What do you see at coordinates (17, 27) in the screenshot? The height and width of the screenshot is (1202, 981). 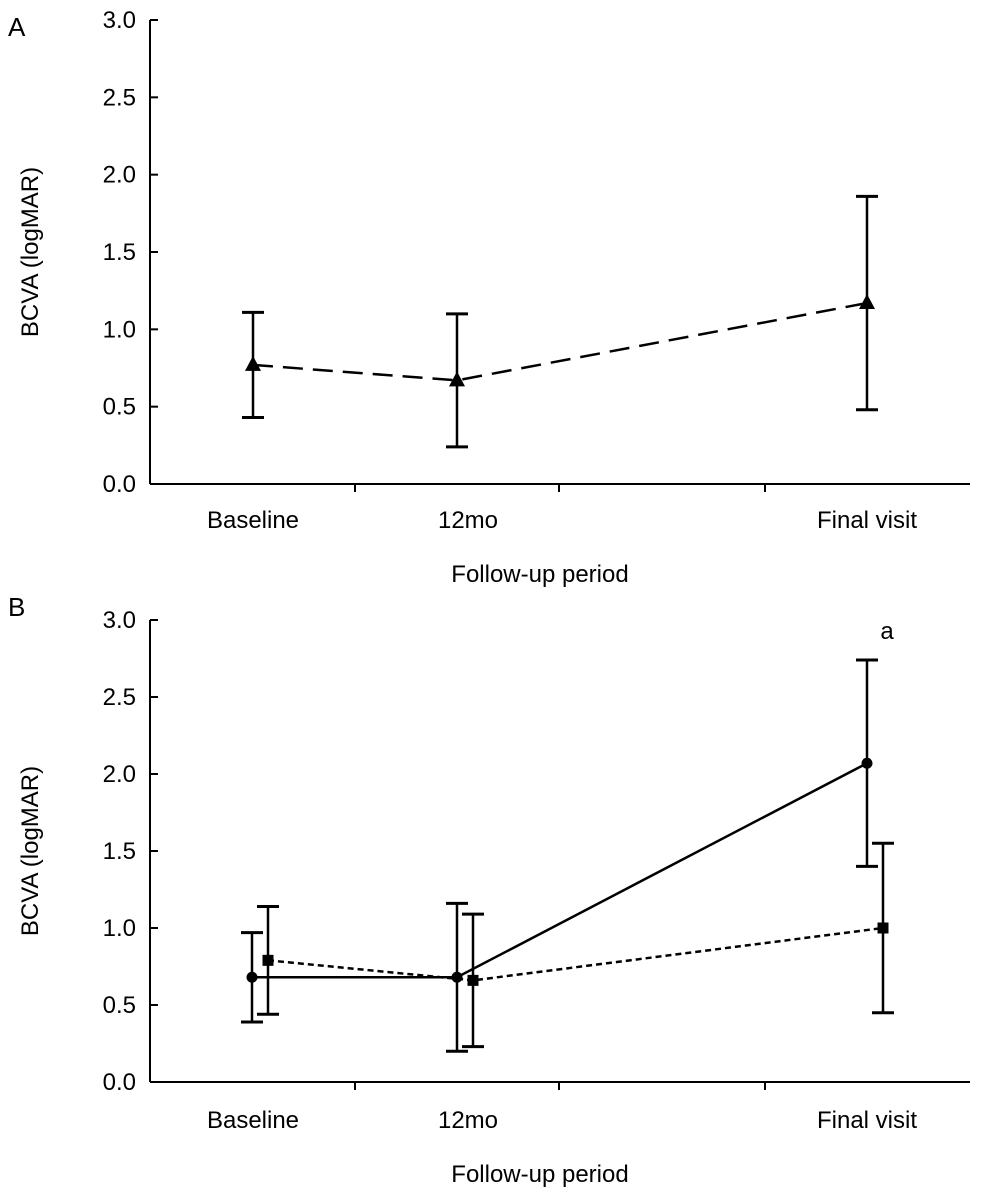 I see `panel-label: A` at bounding box center [17, 27].